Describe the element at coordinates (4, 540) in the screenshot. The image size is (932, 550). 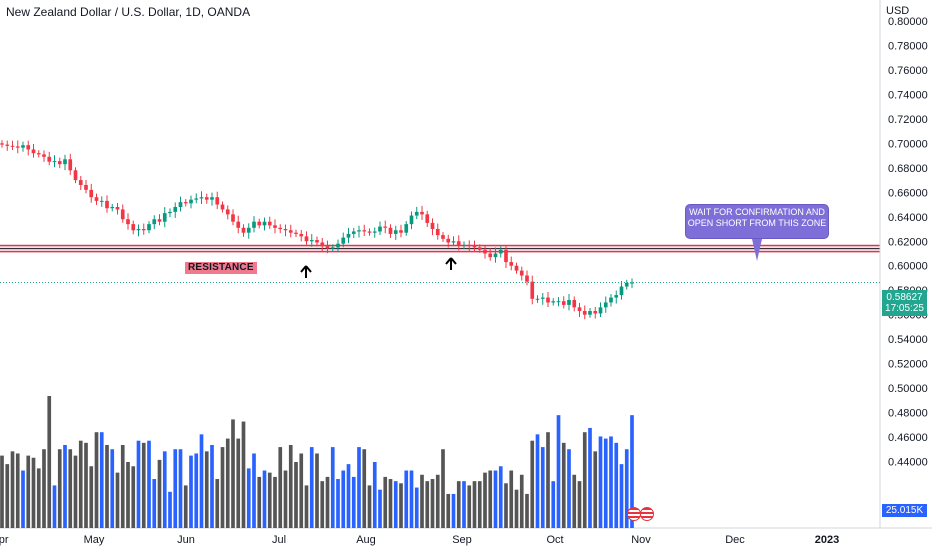
I see `time-tick-label: Apr` at that location.